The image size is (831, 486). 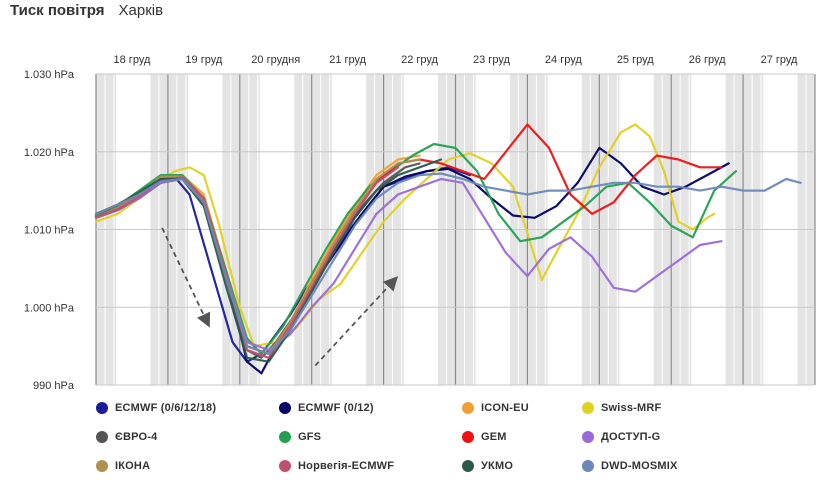 What do you see at coordinates (310, 437) in the screenshot?
I see `legend-label: GFS` at bounding box center [310, 437].